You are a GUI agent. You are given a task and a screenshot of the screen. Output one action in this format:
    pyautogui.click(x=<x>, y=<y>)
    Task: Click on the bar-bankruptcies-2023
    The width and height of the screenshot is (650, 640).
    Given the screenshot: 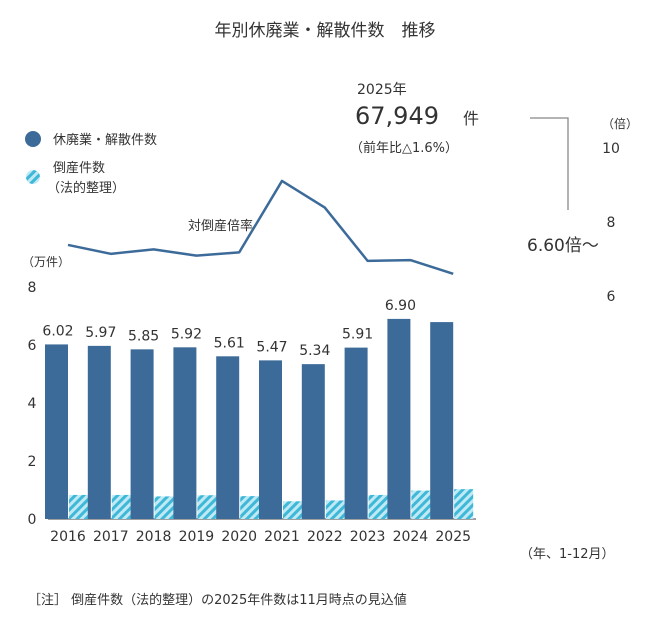 What is the action you would take?
    pyautogui.click(x=378, y=506)
    